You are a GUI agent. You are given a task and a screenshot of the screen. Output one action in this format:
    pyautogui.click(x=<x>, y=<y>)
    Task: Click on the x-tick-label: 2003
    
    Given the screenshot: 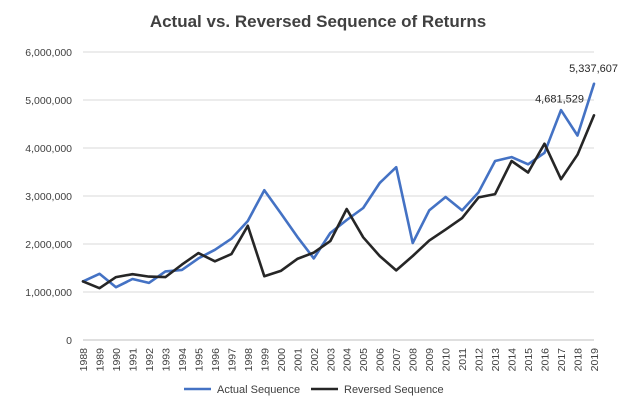 What is the action you would take?
    pyautogui.click(x=331, y=360)
    